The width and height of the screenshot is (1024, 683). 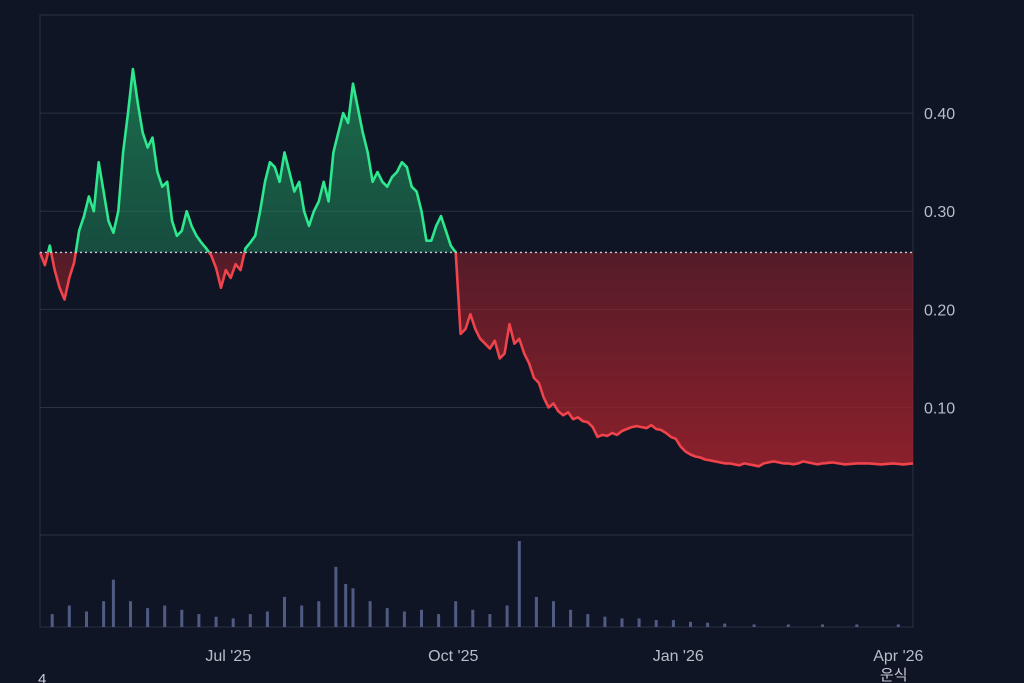 What do you see at coordinates (42, 677) in the screenshot?
I see `corner-left-label: 4` at bounding box center [42, 677].